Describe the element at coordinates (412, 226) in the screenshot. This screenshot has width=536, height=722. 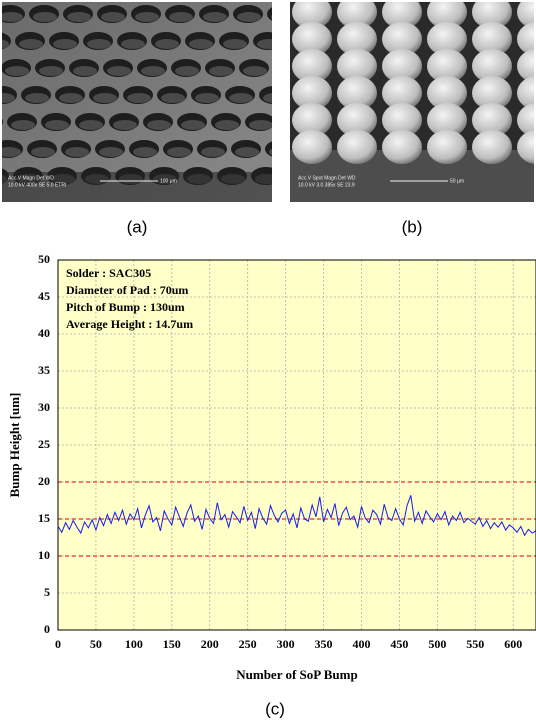
I see `caption: (b)` at that location.